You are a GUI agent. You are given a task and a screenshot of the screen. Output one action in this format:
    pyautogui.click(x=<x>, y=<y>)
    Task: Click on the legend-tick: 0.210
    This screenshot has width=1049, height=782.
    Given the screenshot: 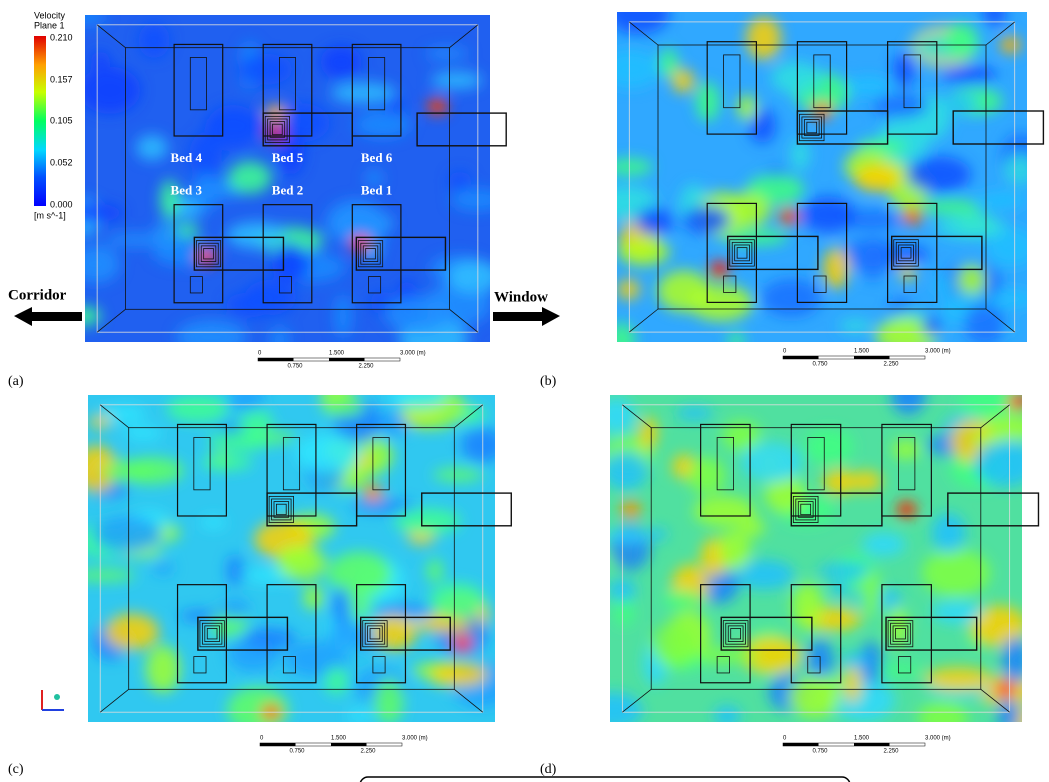 What is the action you would take?
    pyautogui.click(x=61, y=37)
    